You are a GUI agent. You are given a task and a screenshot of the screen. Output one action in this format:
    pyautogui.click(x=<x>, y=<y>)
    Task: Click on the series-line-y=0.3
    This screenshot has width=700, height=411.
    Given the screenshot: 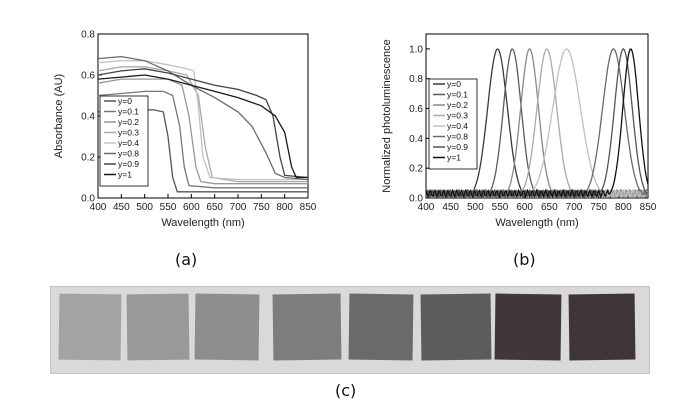 What is the action you would take?
    pyautogui.click(x=203, y=124)
    